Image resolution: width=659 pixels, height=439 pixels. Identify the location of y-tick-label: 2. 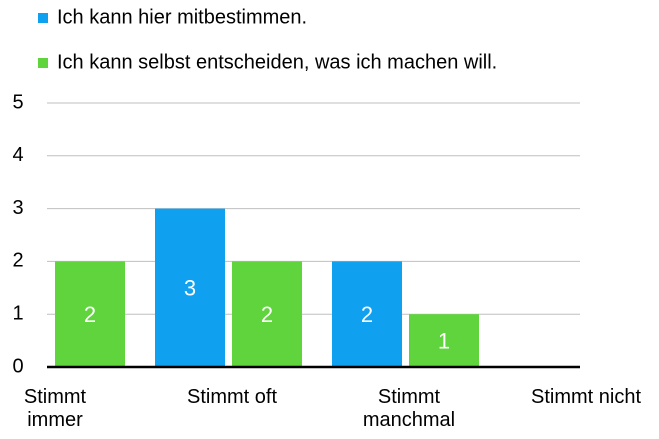
(17, 261).